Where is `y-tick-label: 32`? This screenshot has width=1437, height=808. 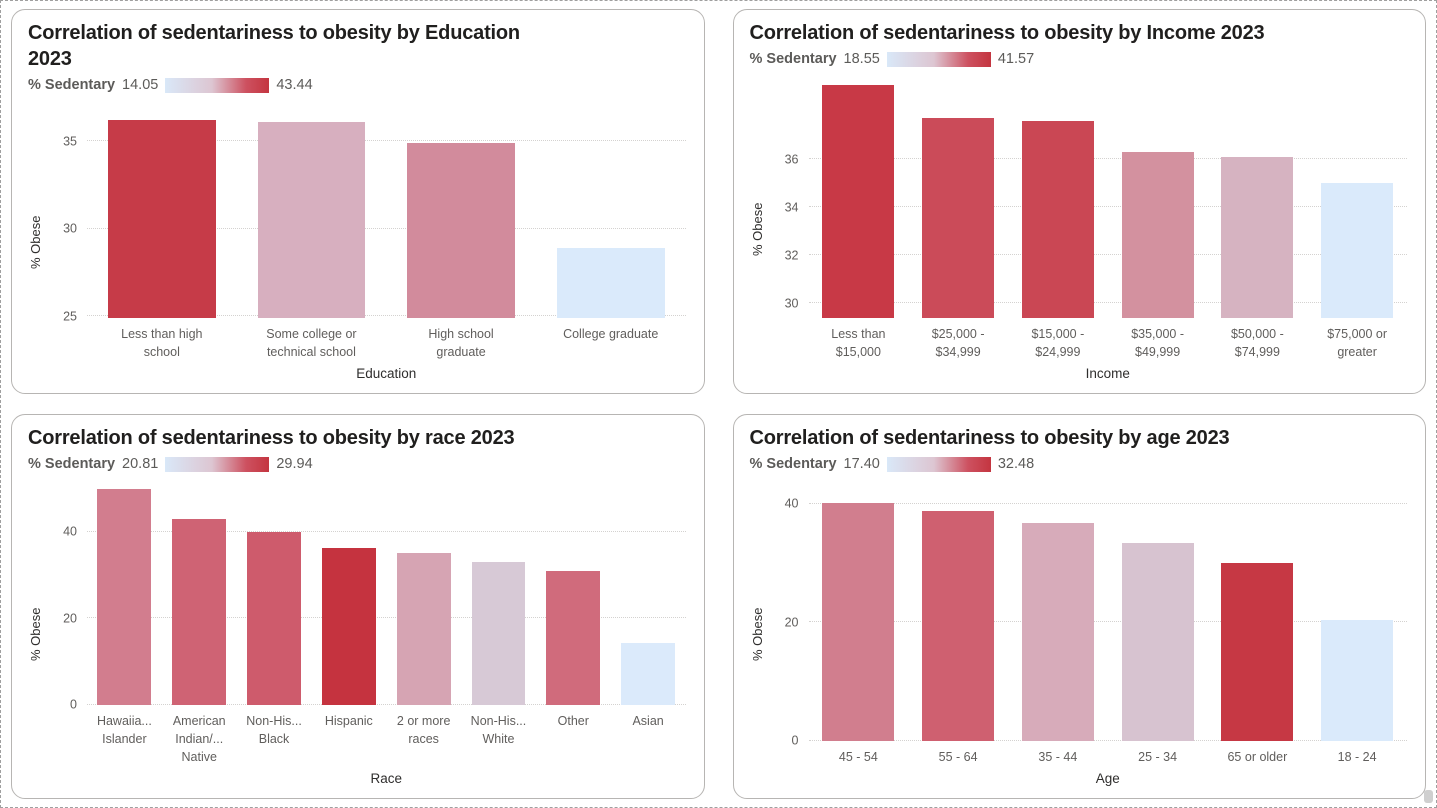 y-tick-label: 32 is located at coordinates (791, 255).